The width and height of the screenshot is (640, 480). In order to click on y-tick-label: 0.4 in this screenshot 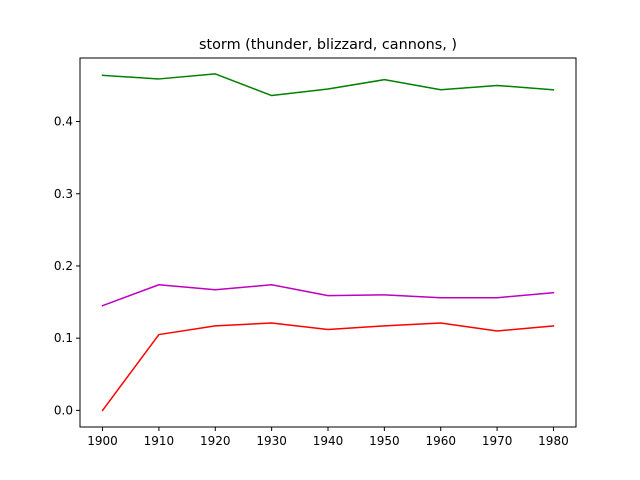, I will do `click(63, 122)`.